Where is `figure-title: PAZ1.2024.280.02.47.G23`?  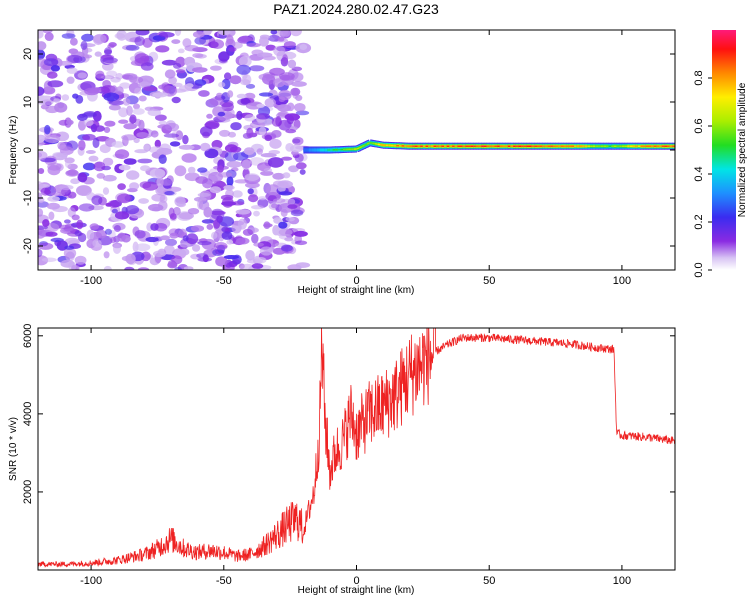
figure-title: PAZ1.2024.280.02.47.G23 is located at coordinates (356, 9).